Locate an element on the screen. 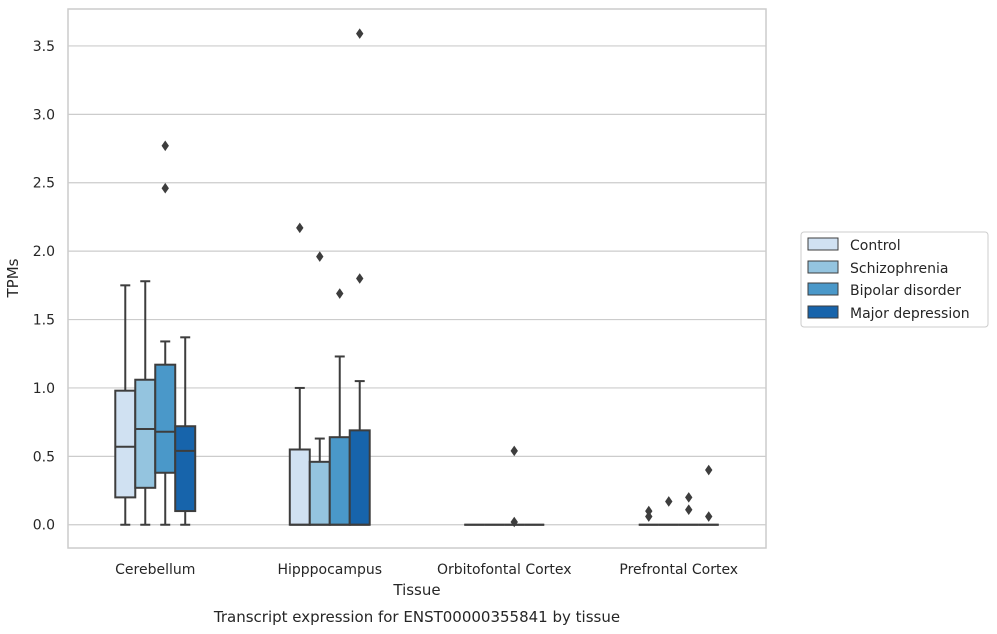 The width and height of the screenshot is (997, 634). legend-label-control: Control is located at coordinates (875, 246).